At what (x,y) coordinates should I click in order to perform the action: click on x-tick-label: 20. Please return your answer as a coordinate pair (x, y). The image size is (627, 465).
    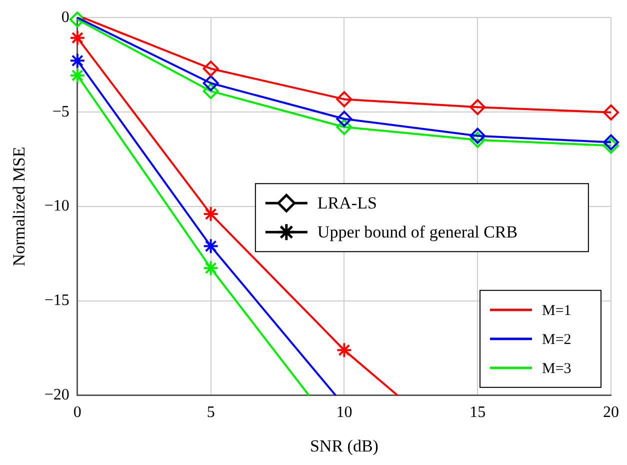
    Looking at the image, I should click on (611, 413).